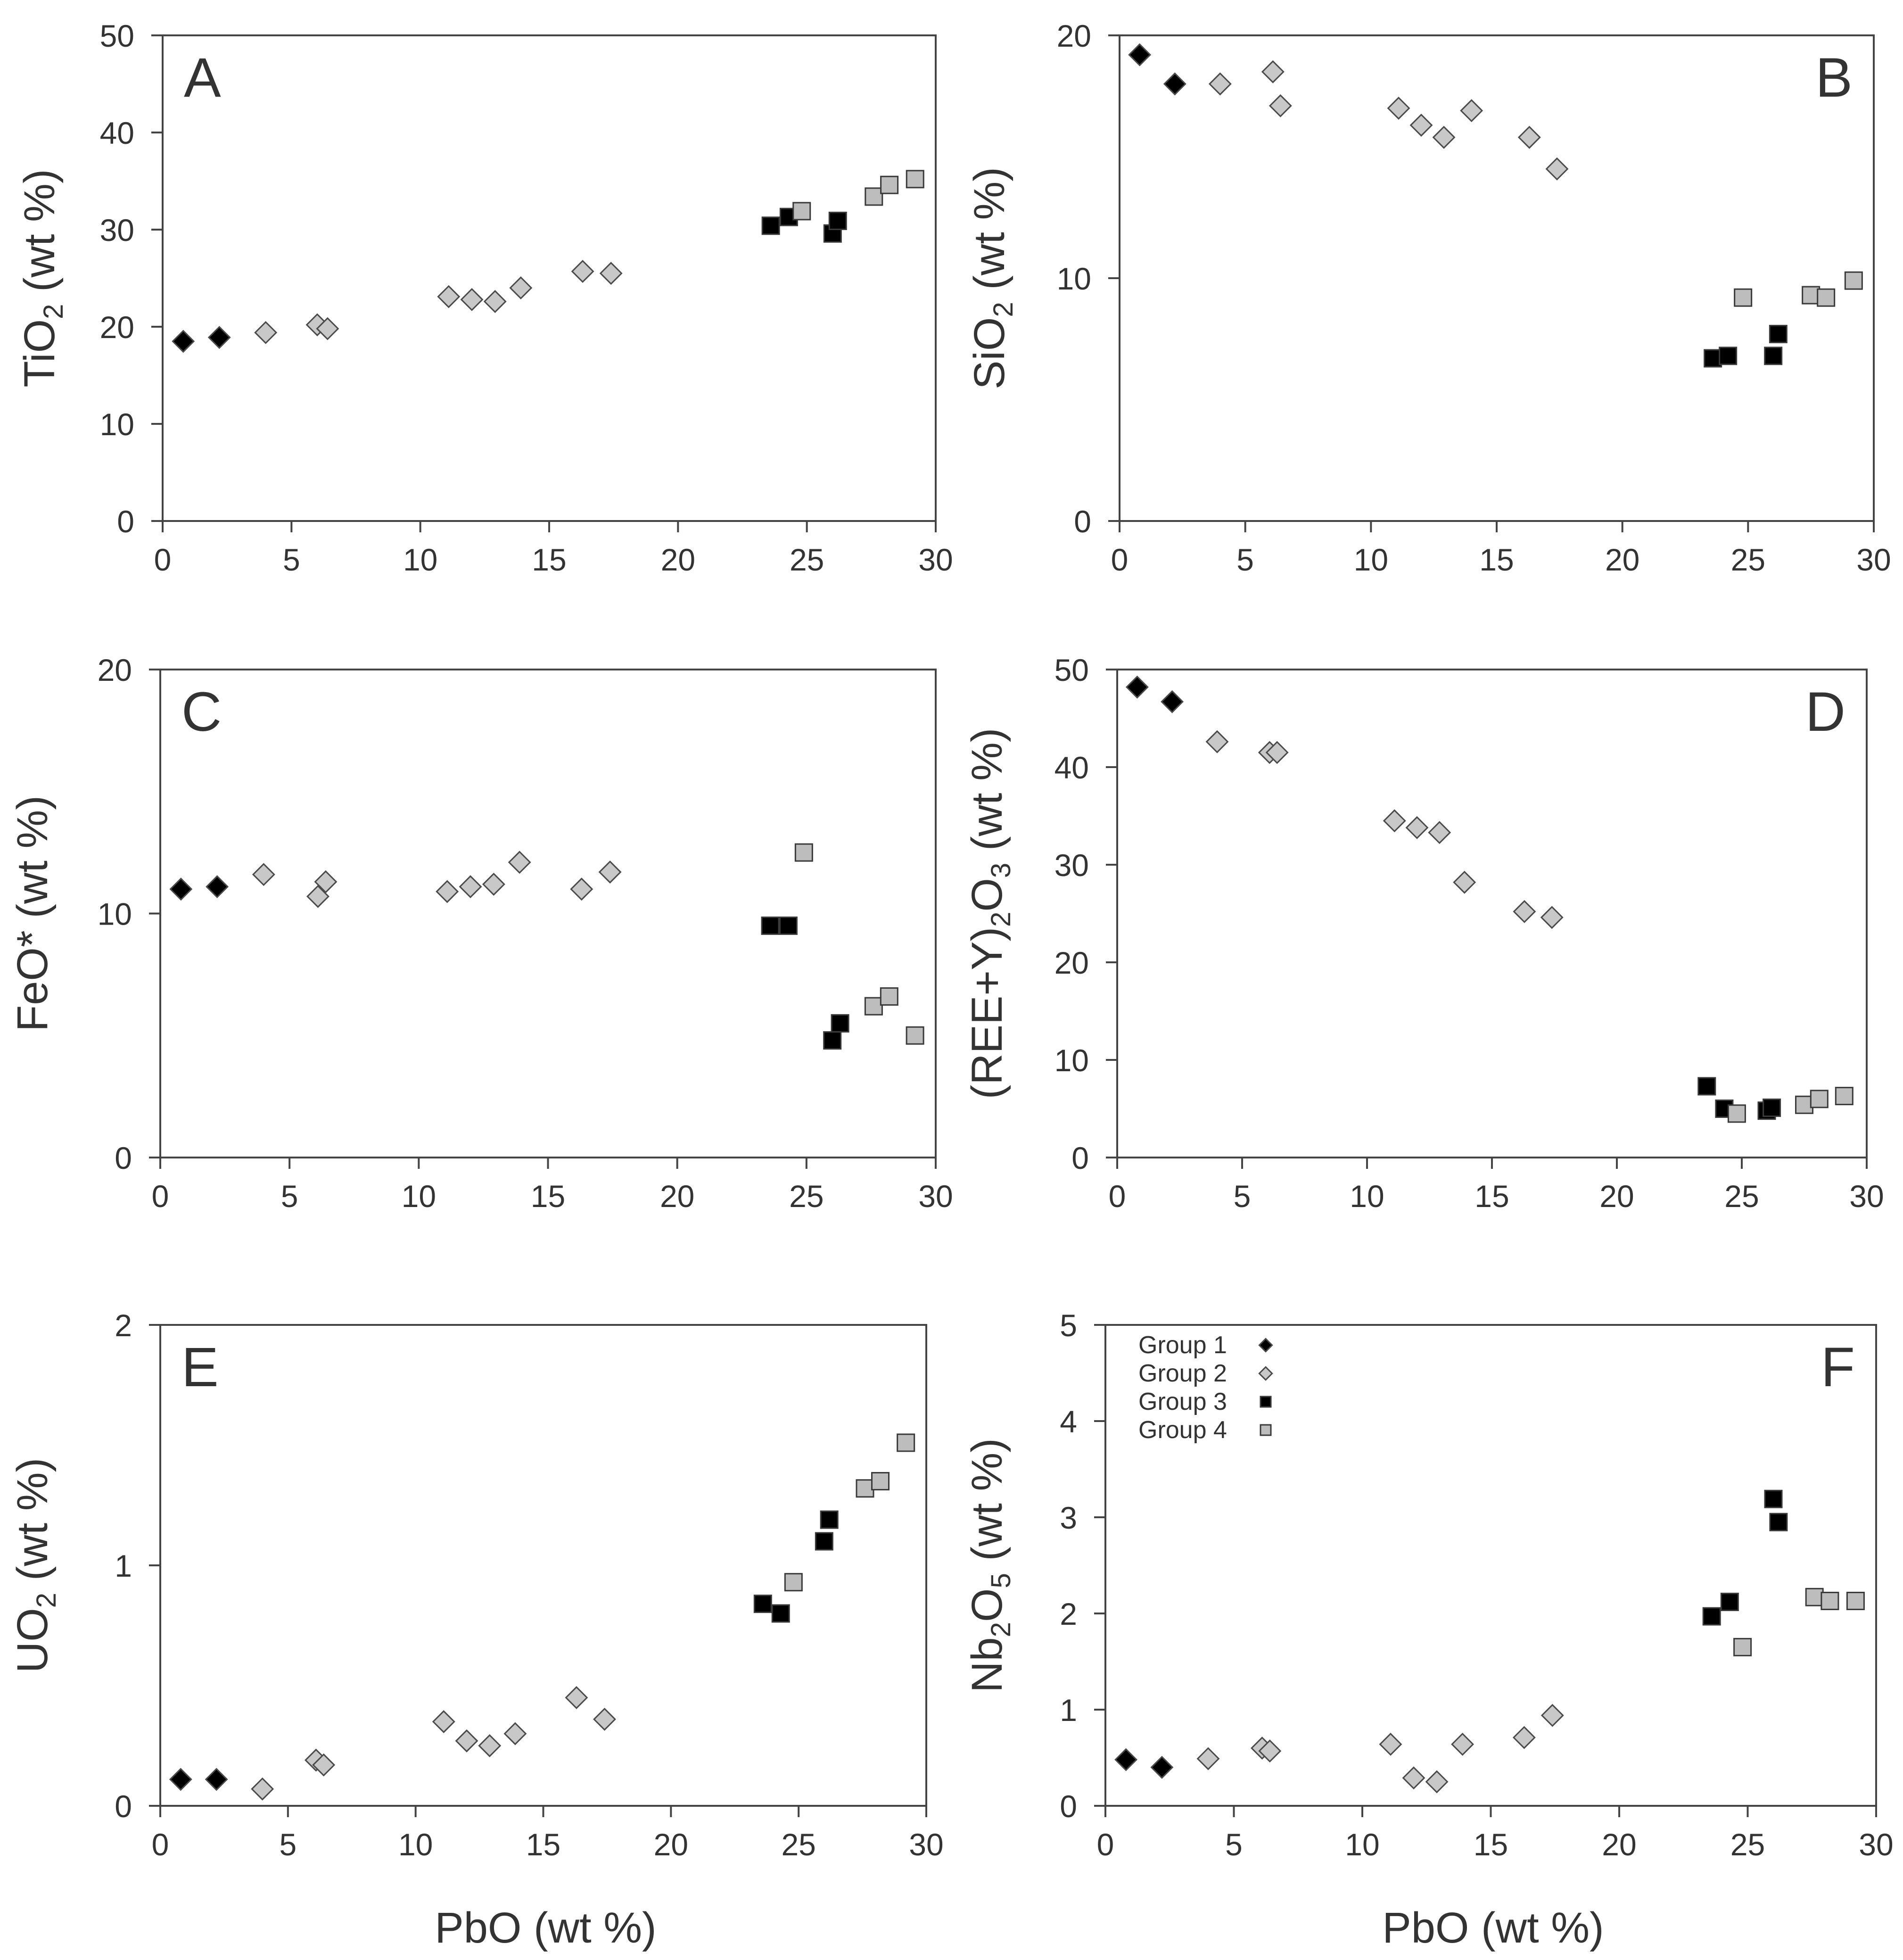  I want to click on panel-a-y-axis-title: TiO2 (wt %), so click(43, 278).